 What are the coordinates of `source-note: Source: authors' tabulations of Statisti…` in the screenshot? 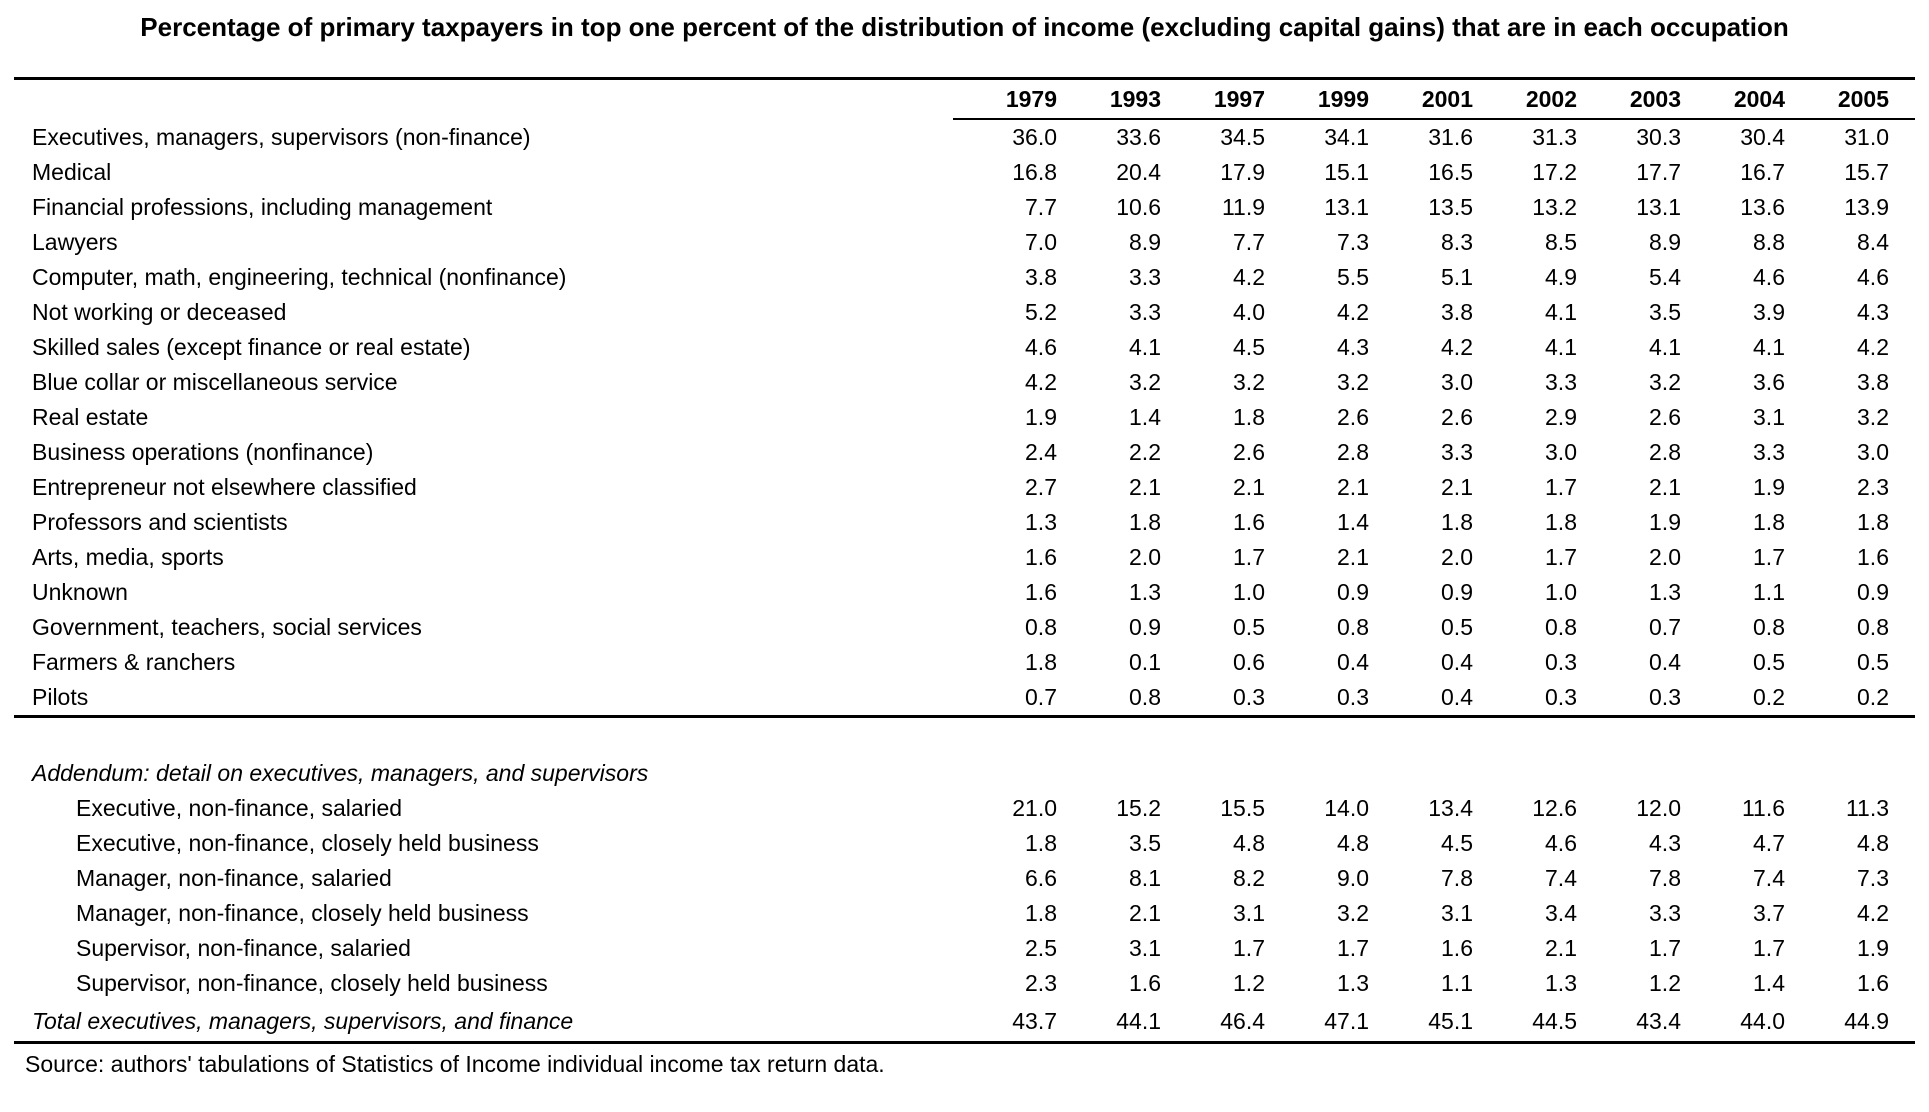 It's located at (455, 1064).